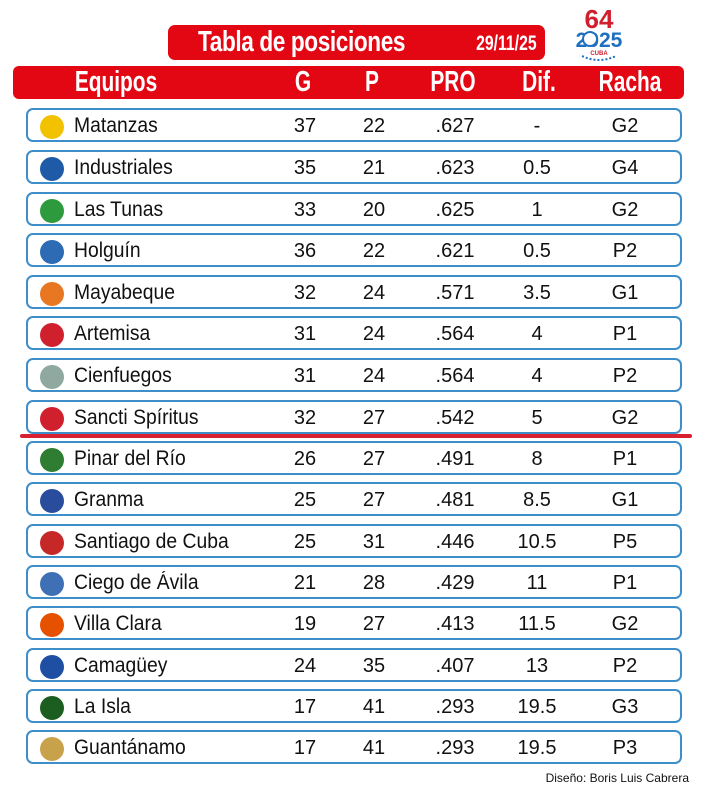 This screenshot has height=800, width=709. Describe the element at coordinates (354, 747) in the screenshot. I see `table-row: Guantánamo 17 41 .293 19.5 P3` at that location.